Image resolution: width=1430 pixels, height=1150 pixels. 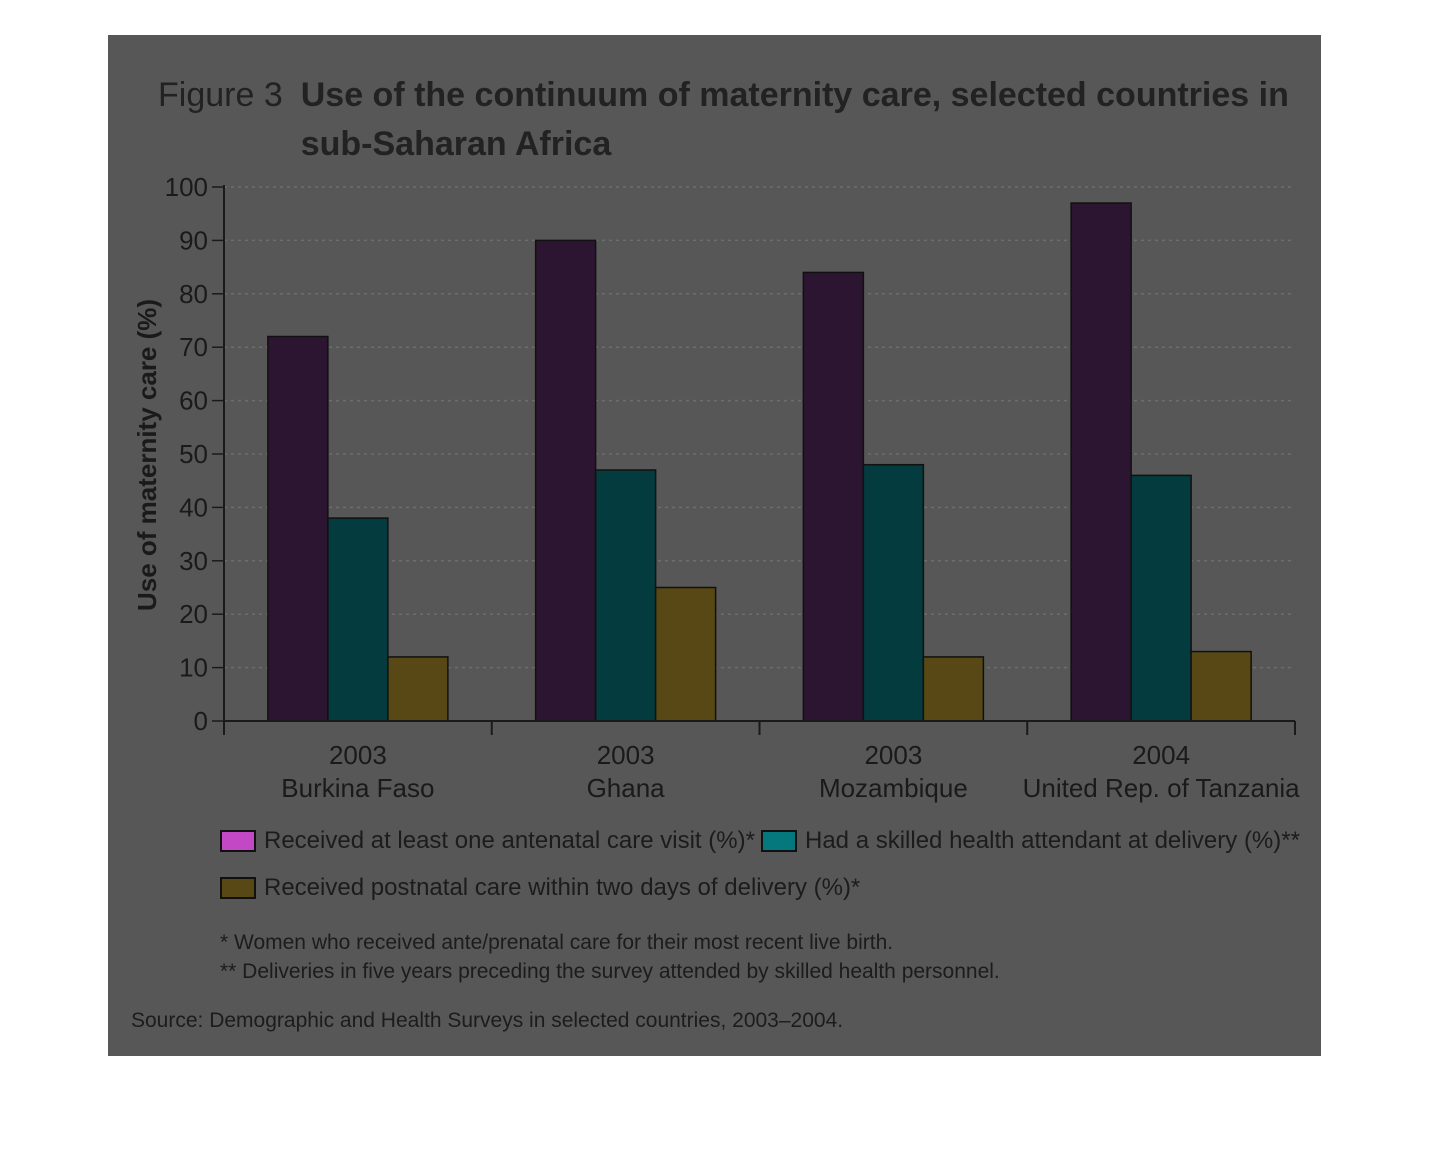 I want to click on legend-swatch-skilled-attendant, so click(x=779, y=841).